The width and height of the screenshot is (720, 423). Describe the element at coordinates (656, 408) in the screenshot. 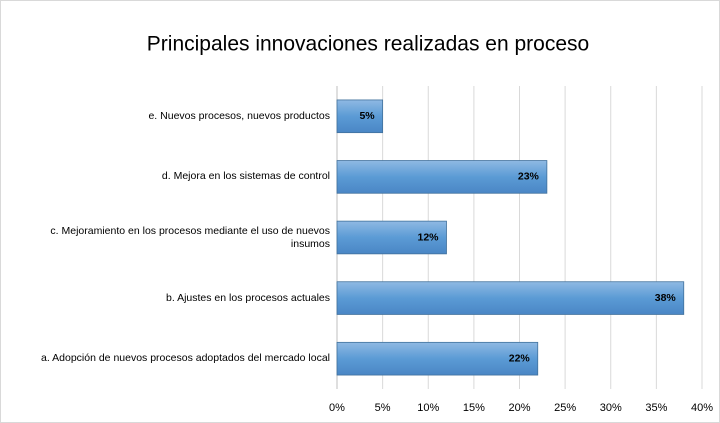

I see `x-tick-label: 35%` at that location.